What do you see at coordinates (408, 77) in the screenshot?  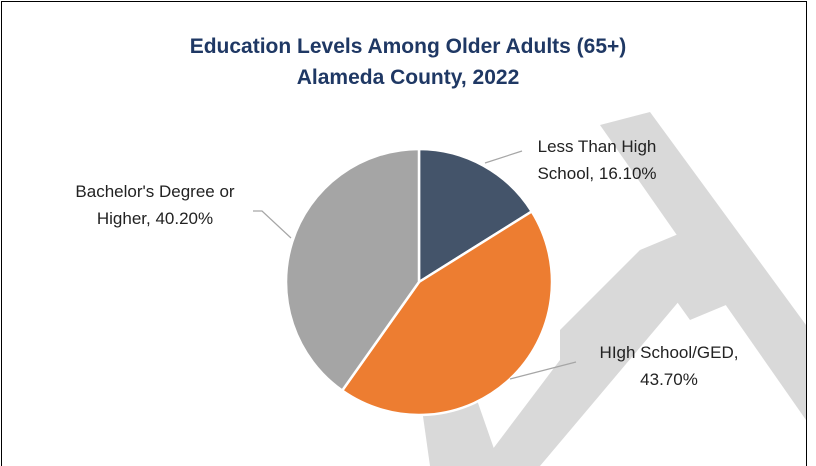 I see `subtitle-line: Alameda County, 2022` at bounding box center [408, 77].